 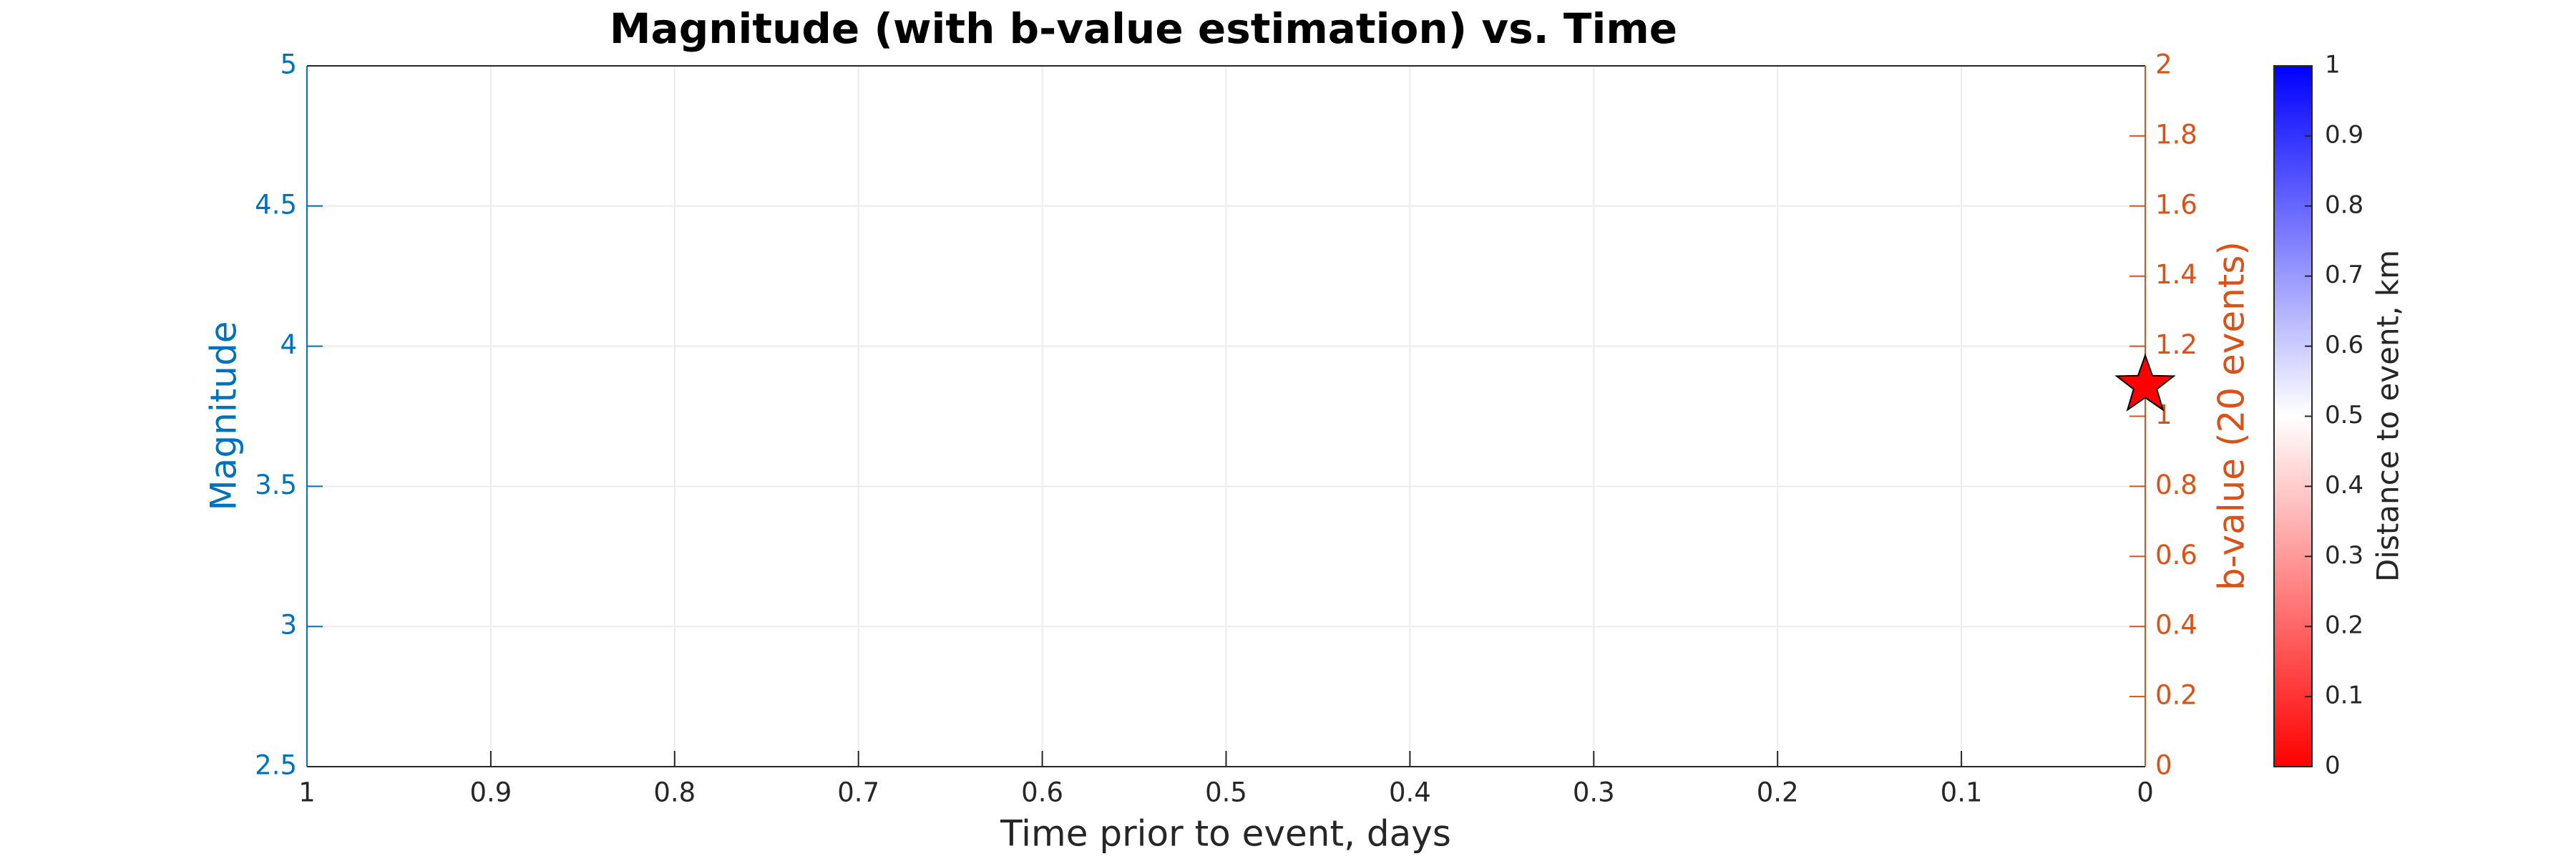 What do you see at coordinates (674, 792) in the screenshot?
I see `x-tick-label: 0.8` at bounding box center [674, 792].